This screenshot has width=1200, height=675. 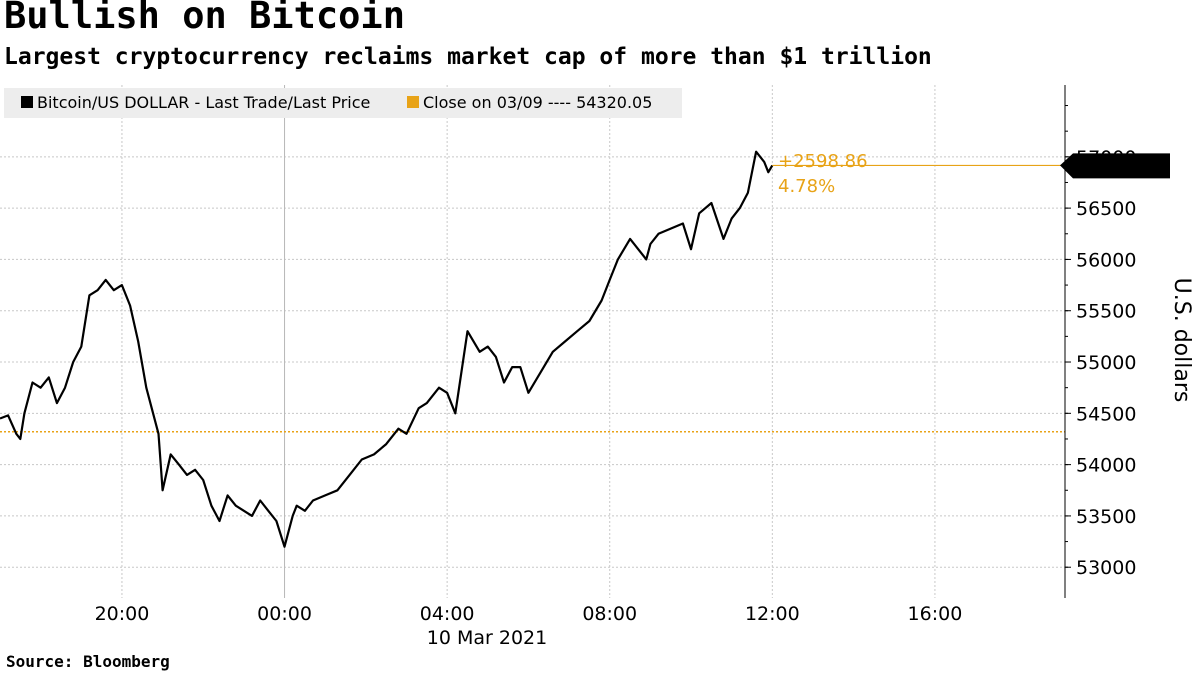 I want to click on source-note: Source: Bloomberg, so click(x=88, y=661).